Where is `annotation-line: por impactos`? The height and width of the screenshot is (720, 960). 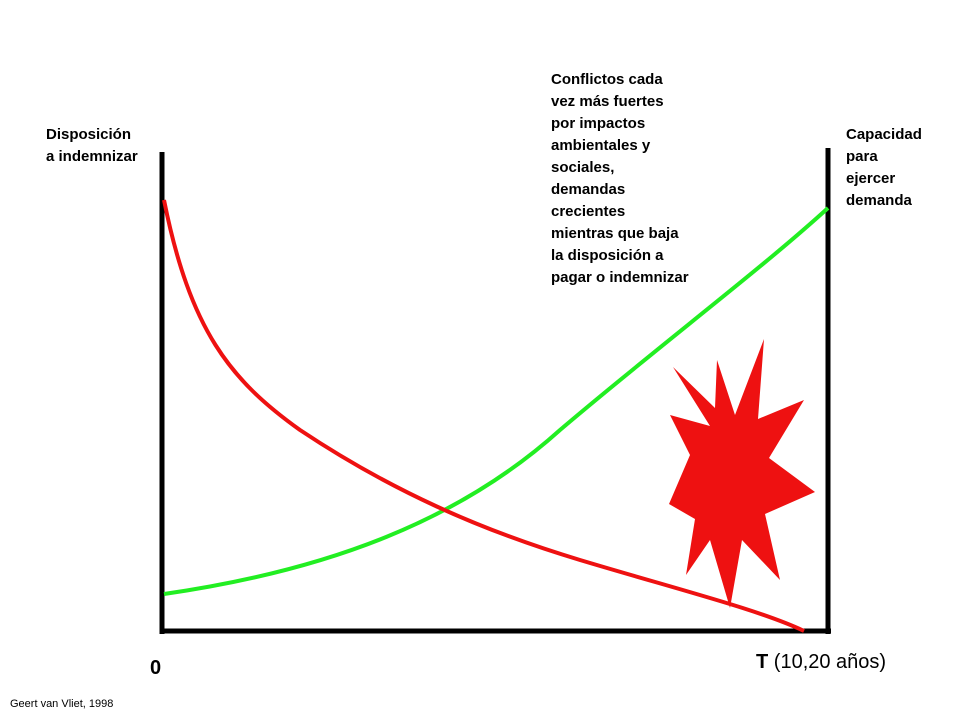 annotation-line: por impactos is located at coordinates (598, 123).